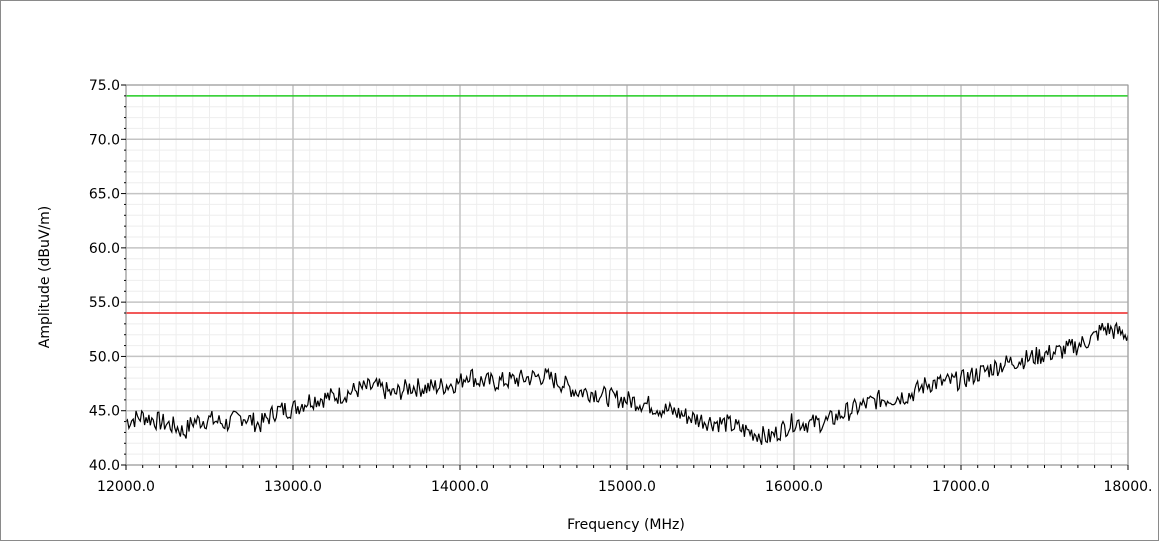  Describe the element at coordinates (1128, 487) in the screenshot. I see `x-tick-label: 18000.` at that location.